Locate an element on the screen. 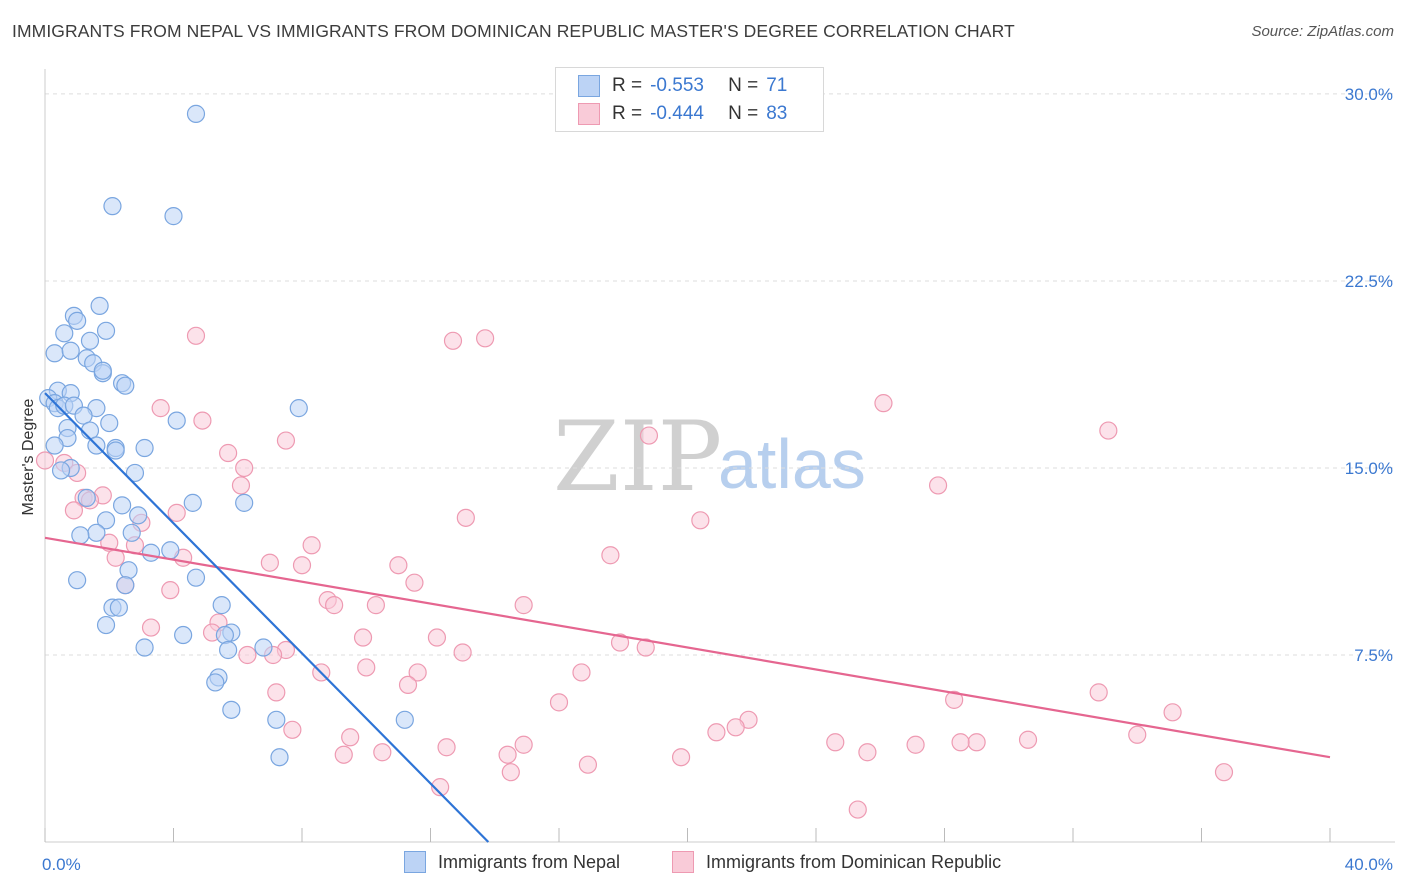  legend-swatch-nepal is located at coordinates (589, 86).